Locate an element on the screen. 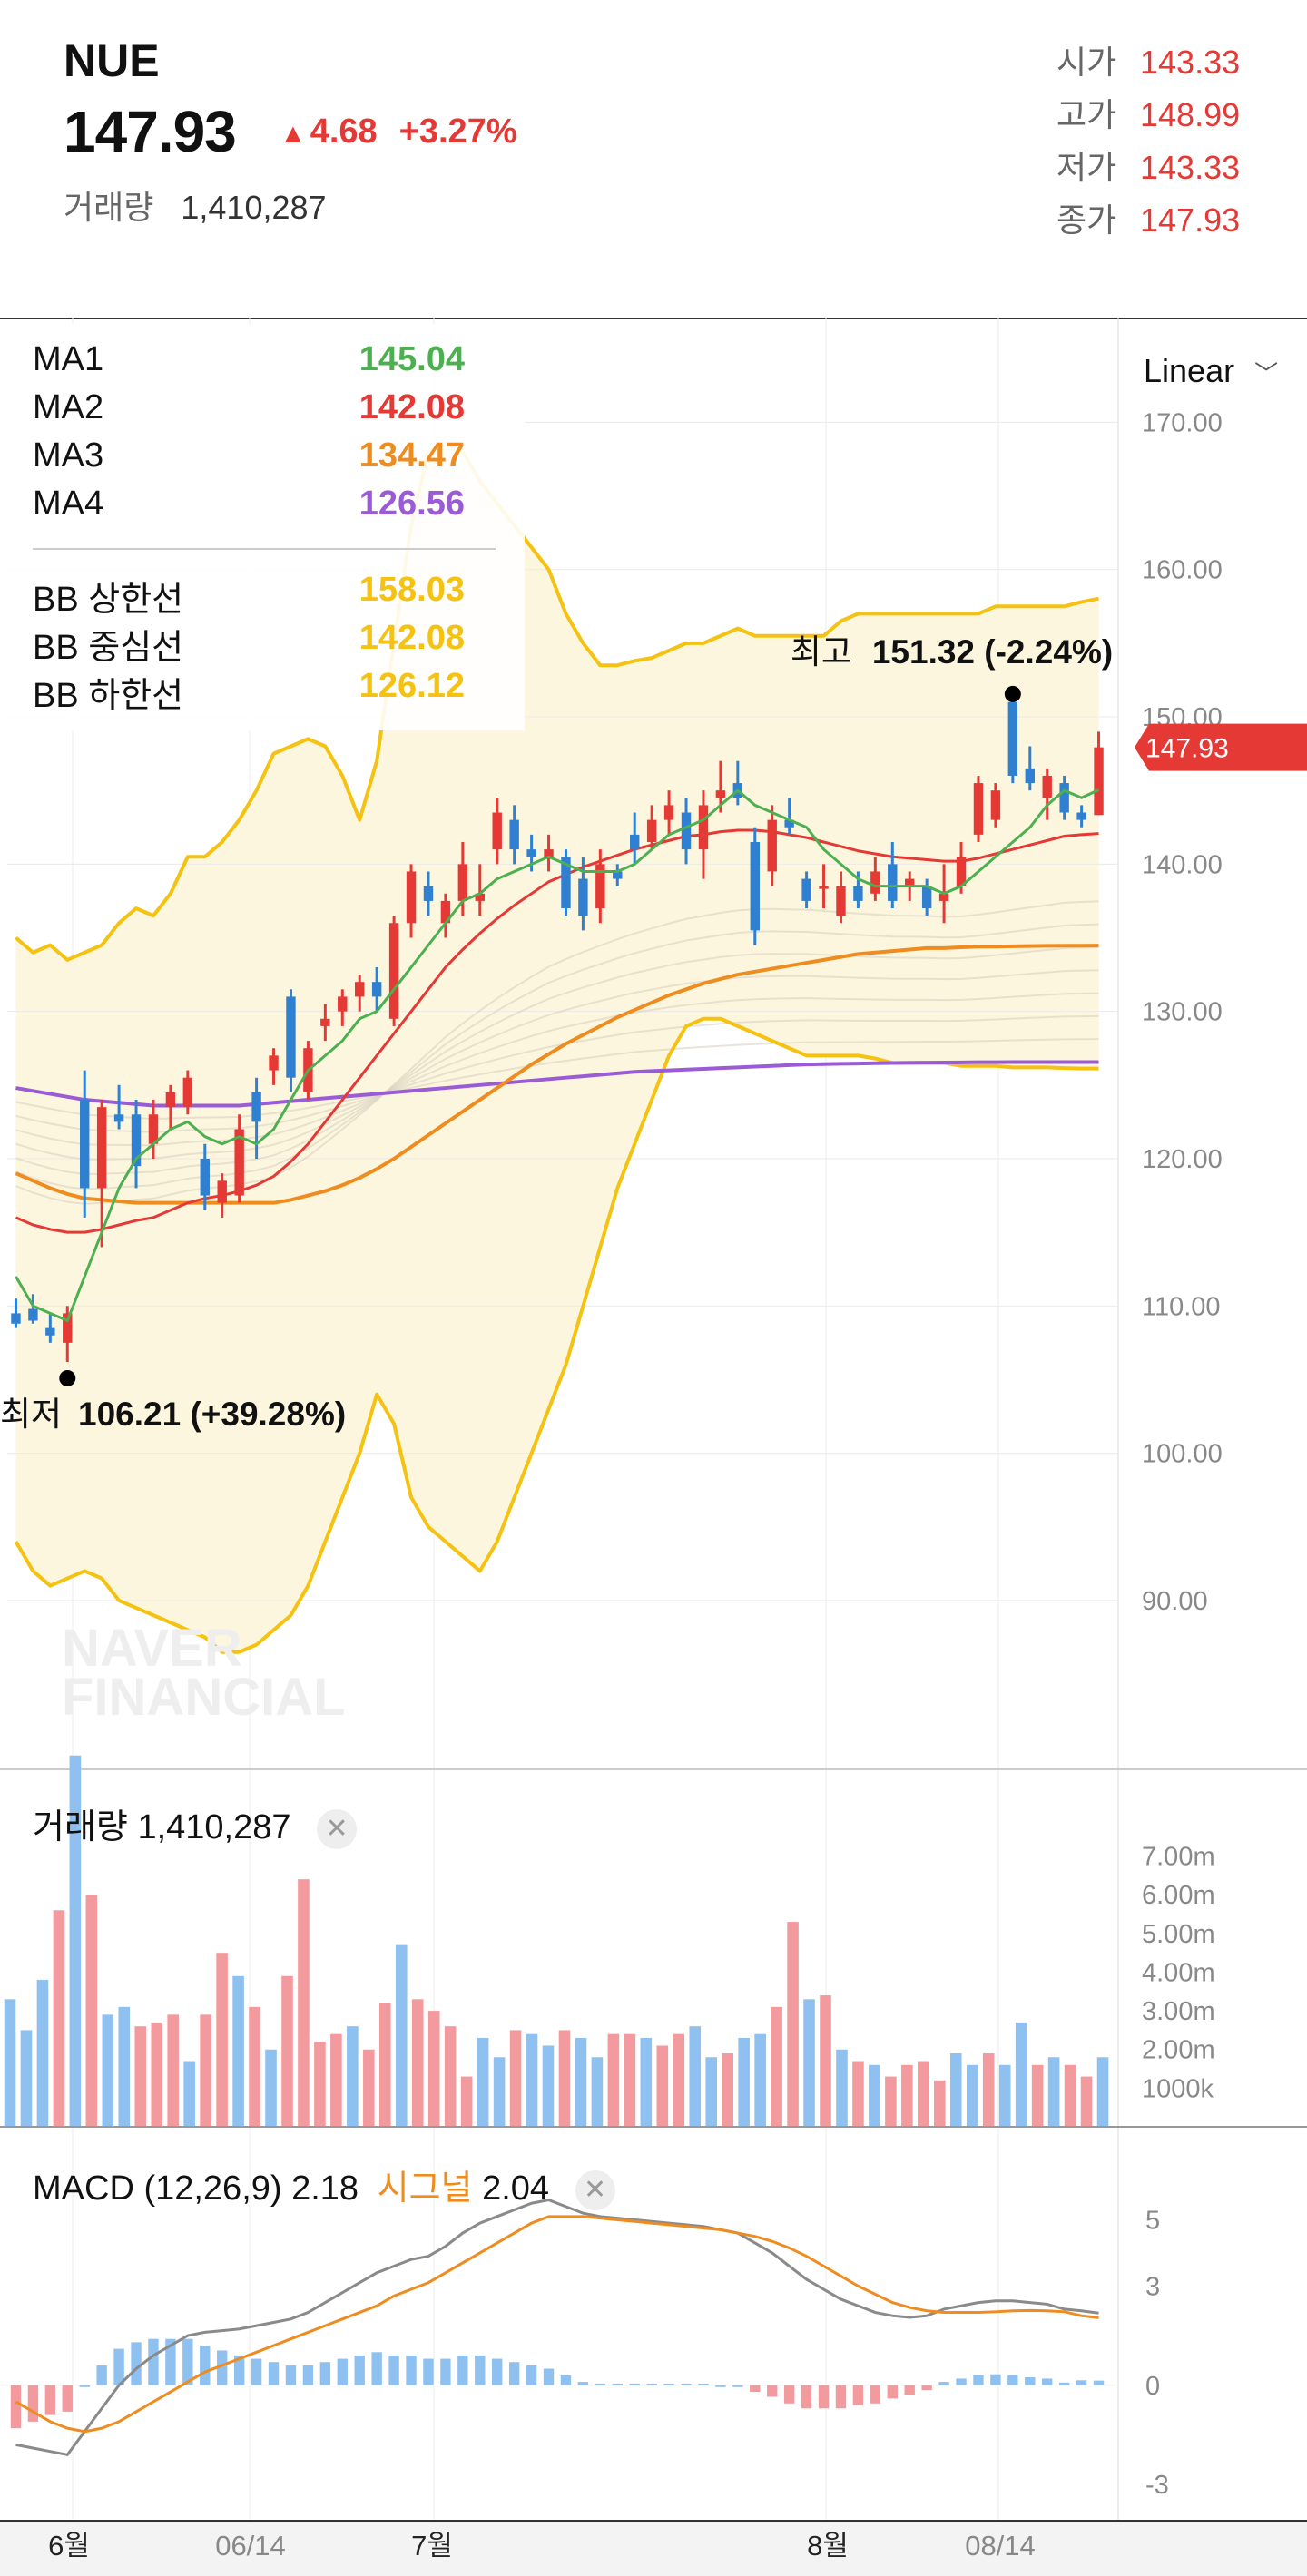  macd-tick-label: 3 is located at coordinates (1152, 2286).